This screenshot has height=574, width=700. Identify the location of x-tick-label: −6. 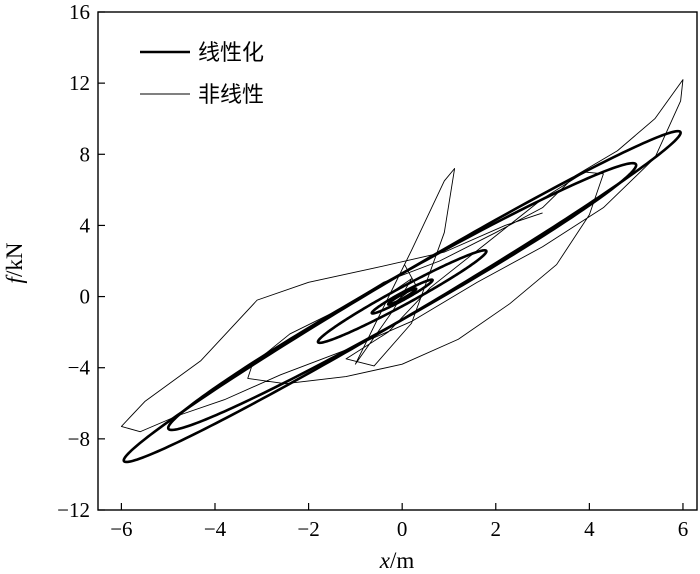
(121, 529).